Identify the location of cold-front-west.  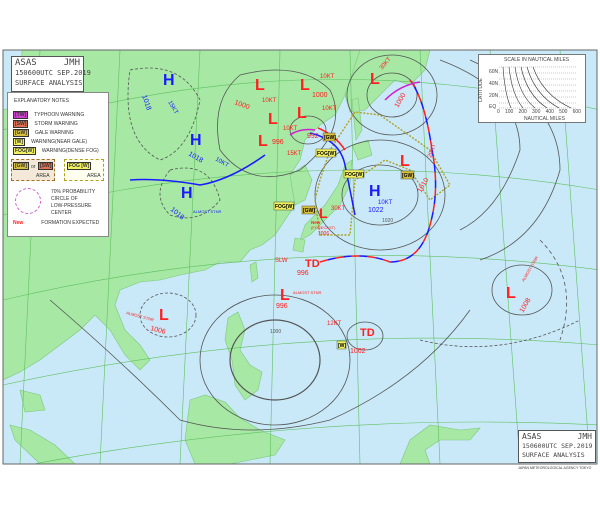
(197, 170).